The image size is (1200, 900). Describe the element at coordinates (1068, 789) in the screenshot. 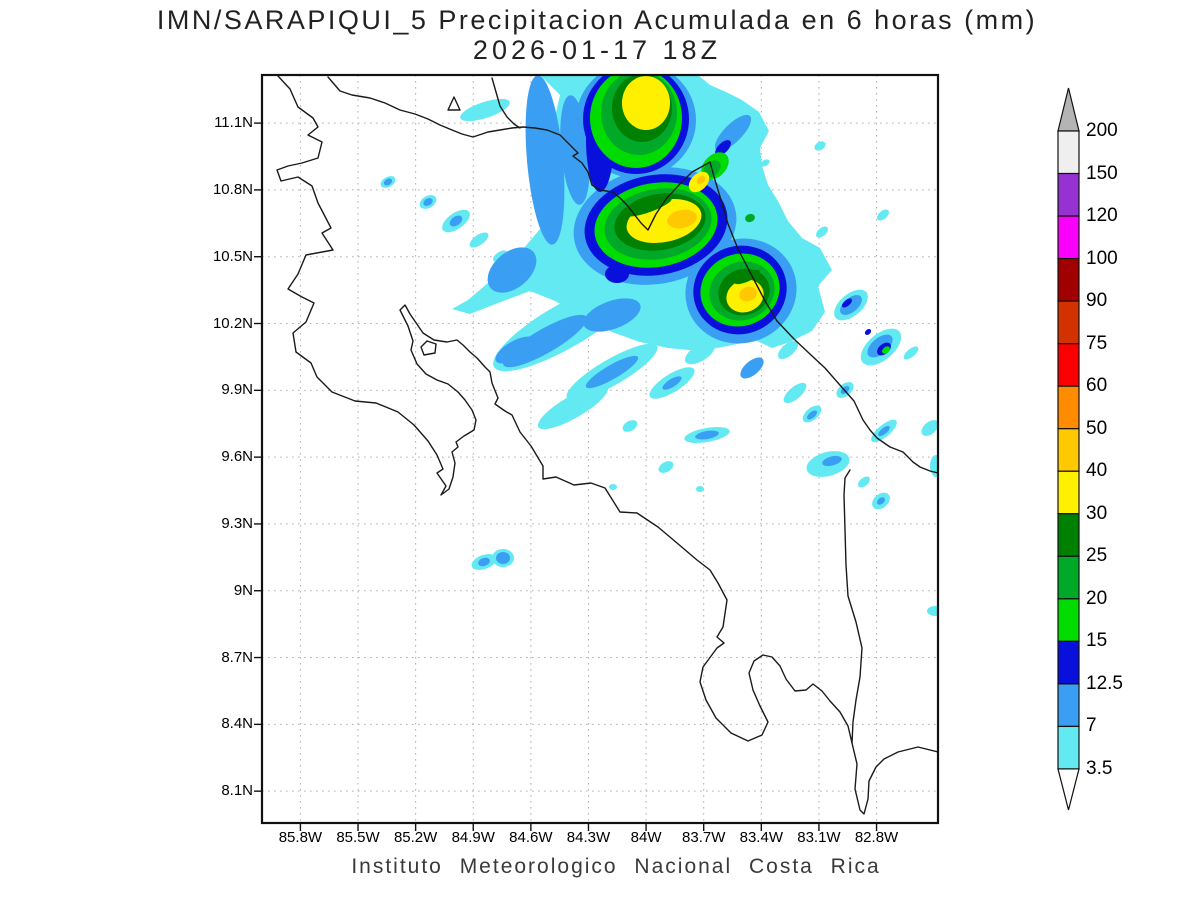

I see `colorbar-arrow-below-min` at that location.